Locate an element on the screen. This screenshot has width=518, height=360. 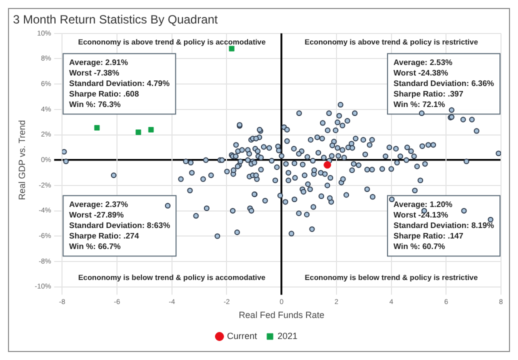
annotation: Average: 2.91% Worst -7.38% Standard Deviation: 4.79% Sharpe Ratio: .608 Win %: 76.3% is located at coordinates (119, 83).